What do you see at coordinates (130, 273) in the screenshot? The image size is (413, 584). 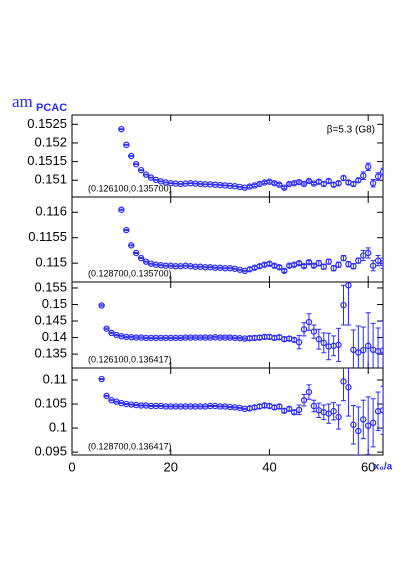 I see `panel-label: (0.128700,0.135700)` at bounding box center [130, 273].